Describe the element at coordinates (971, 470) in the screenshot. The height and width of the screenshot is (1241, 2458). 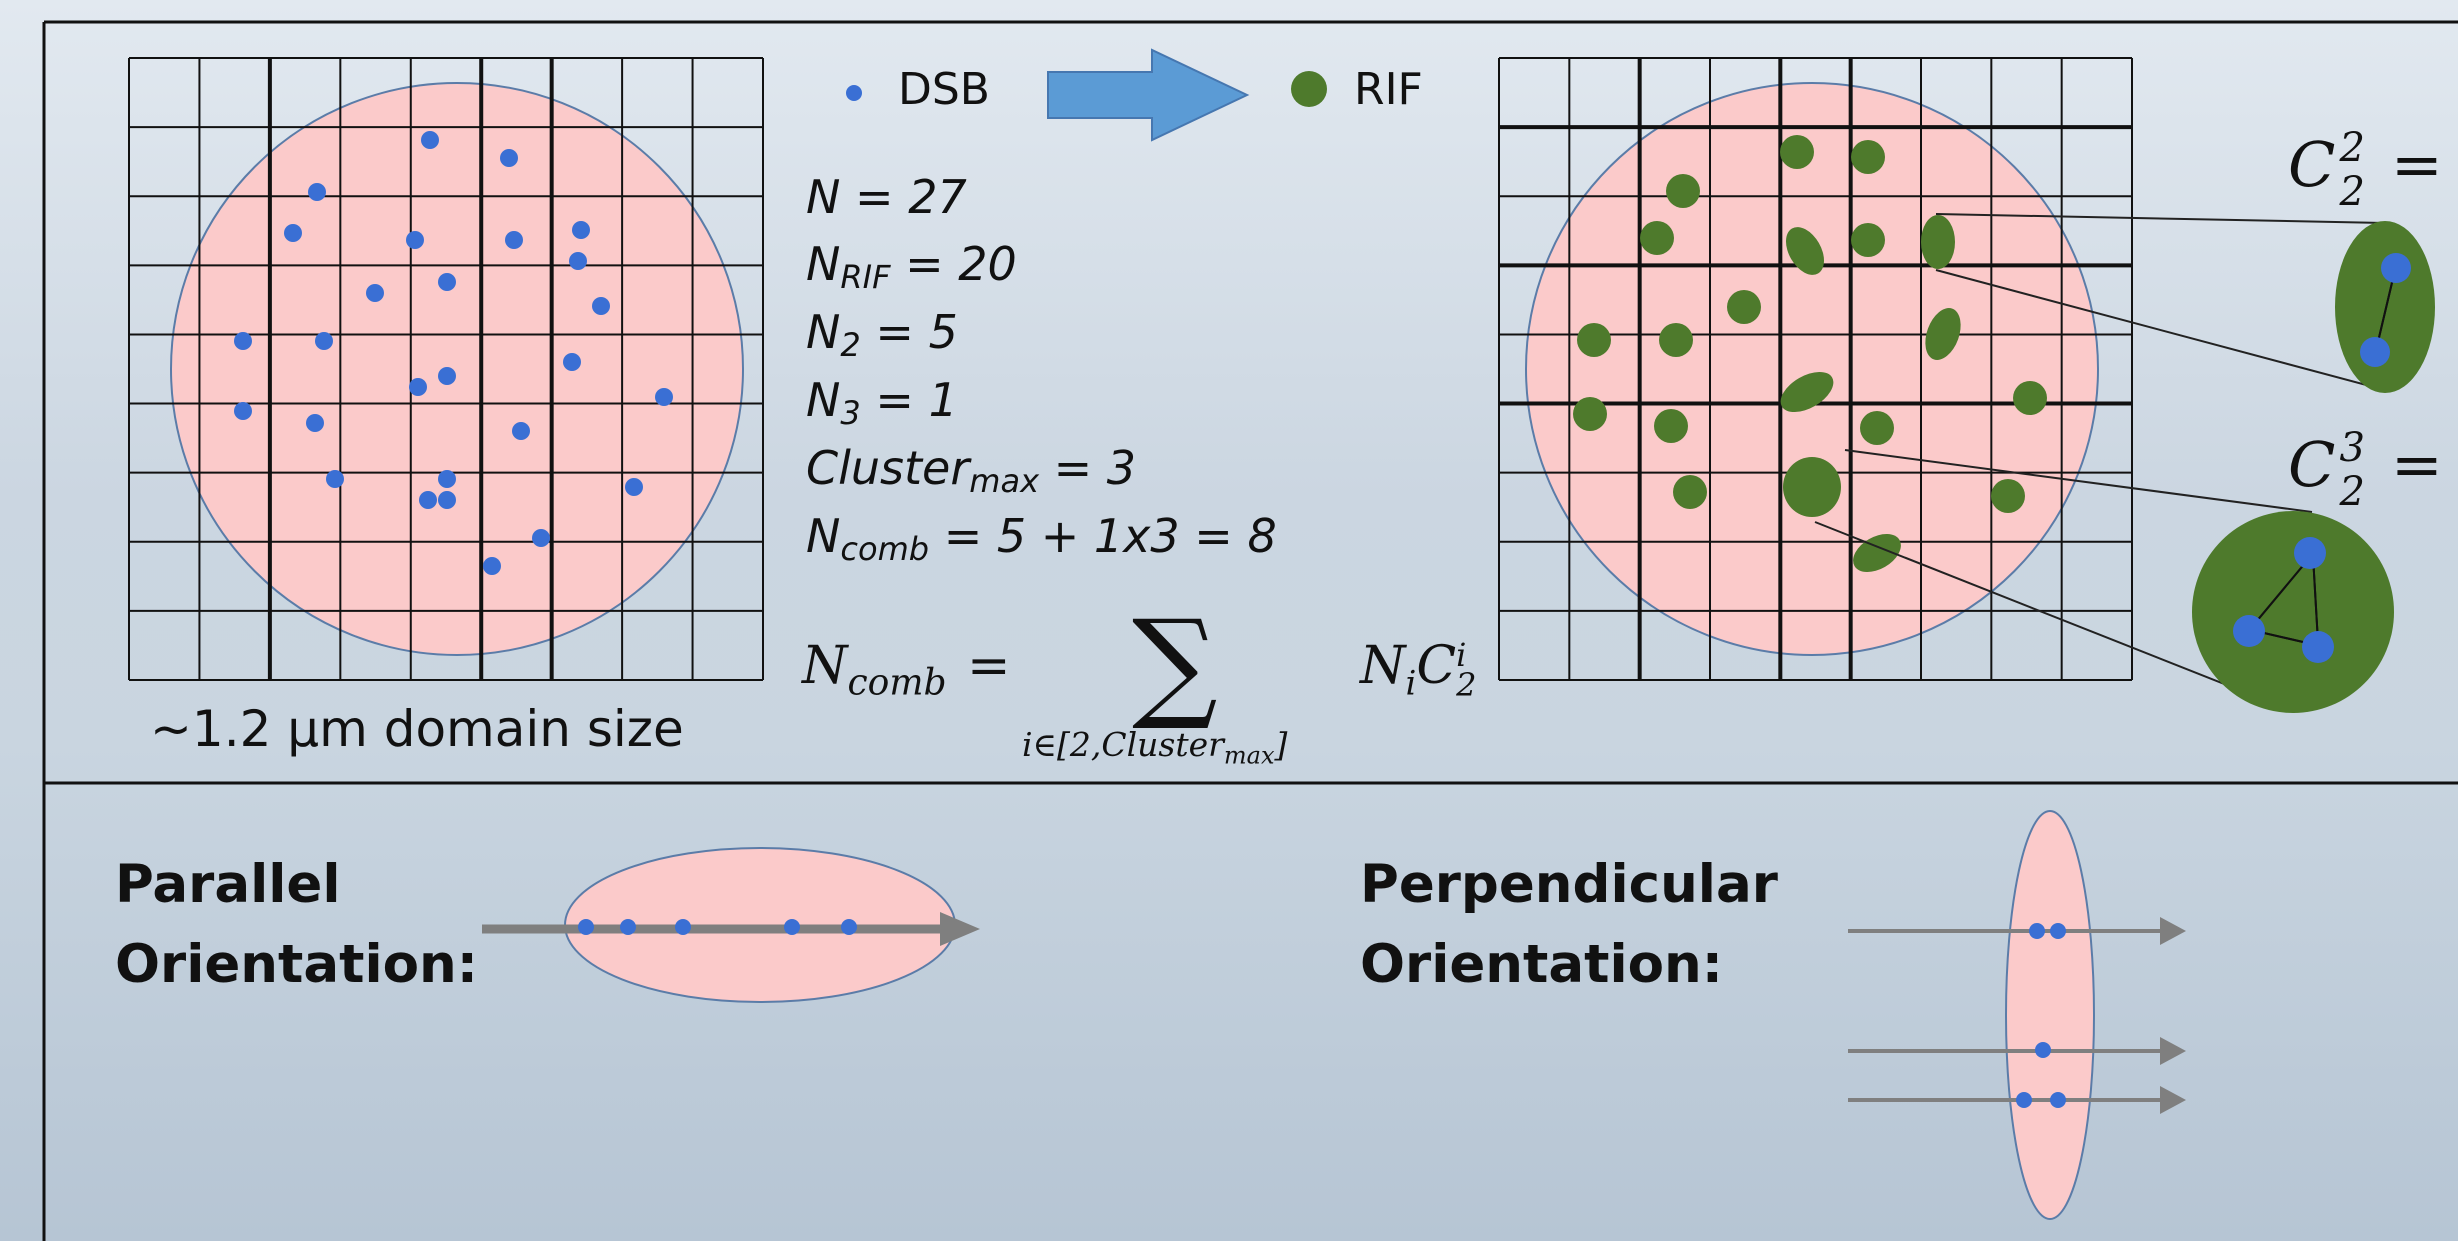
I see `stat-cluster-max: Clustermax = 3` at that location.